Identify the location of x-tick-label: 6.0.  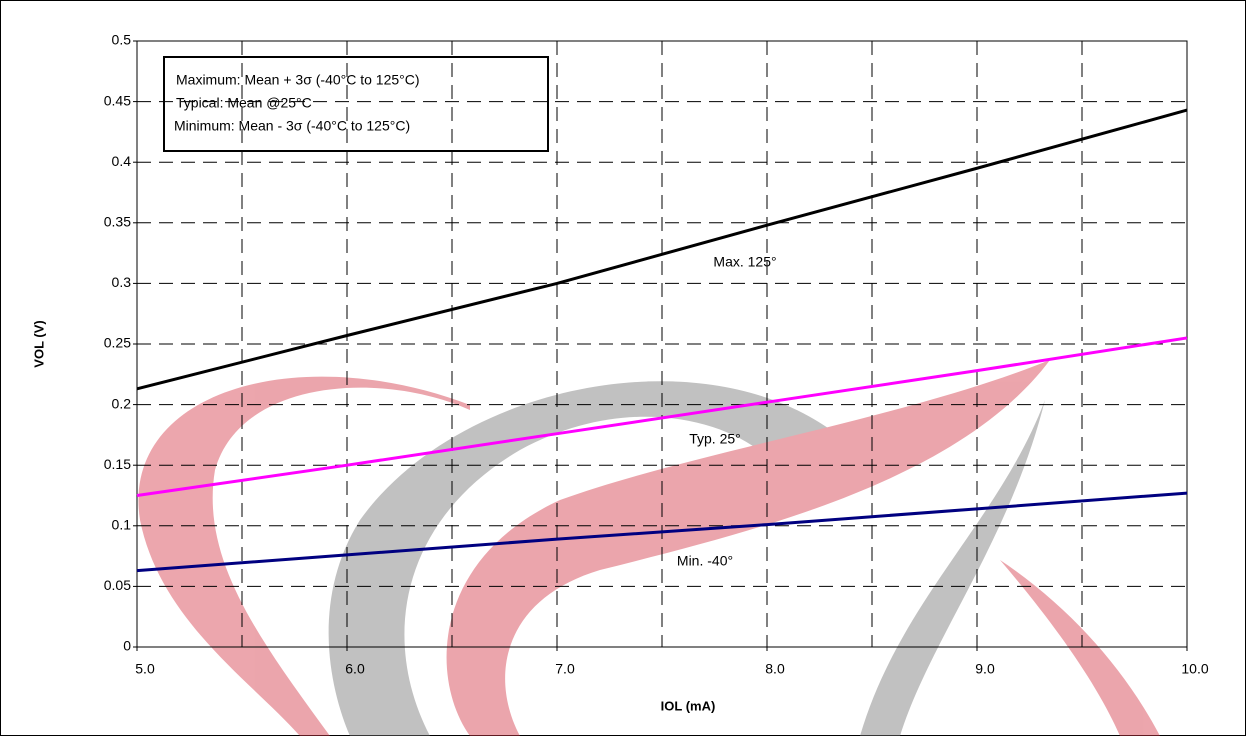
(355, 669).